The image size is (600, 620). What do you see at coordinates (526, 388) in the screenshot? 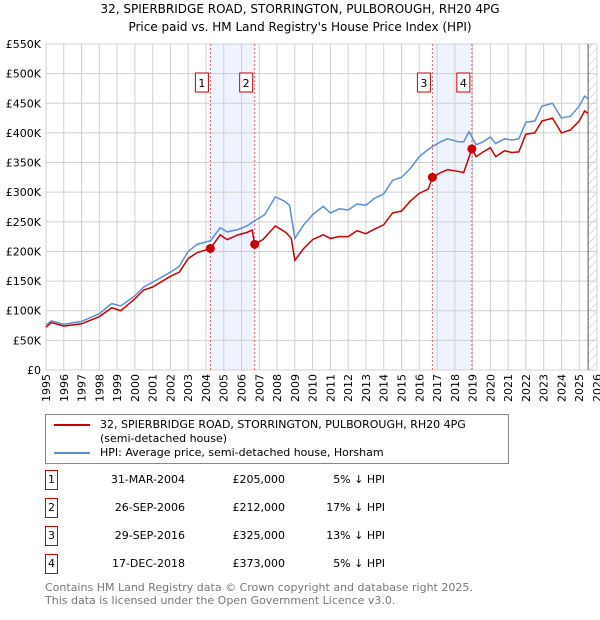
I see `x-tick-label: 2022` at bounding box center [526, 388].